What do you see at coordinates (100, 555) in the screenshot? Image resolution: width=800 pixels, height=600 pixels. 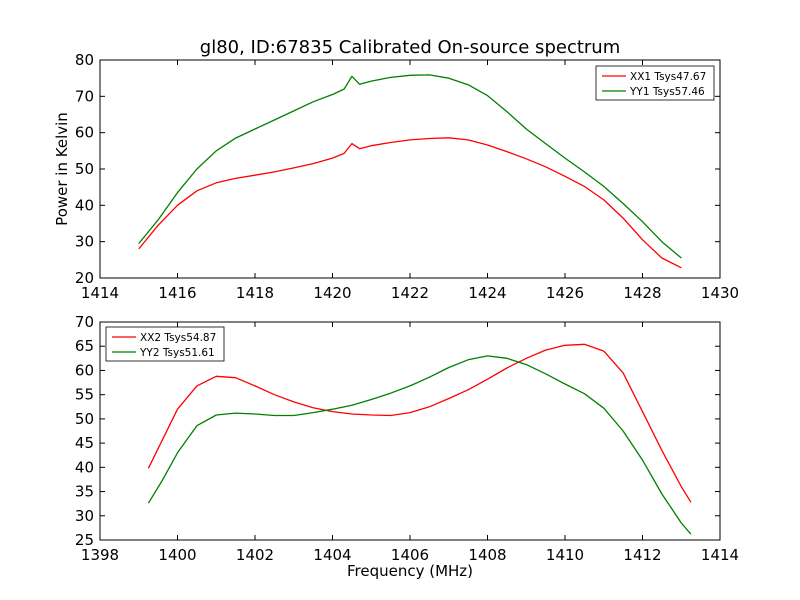 I see `x-tick-label: 1398` at bounding box center [100, 555].